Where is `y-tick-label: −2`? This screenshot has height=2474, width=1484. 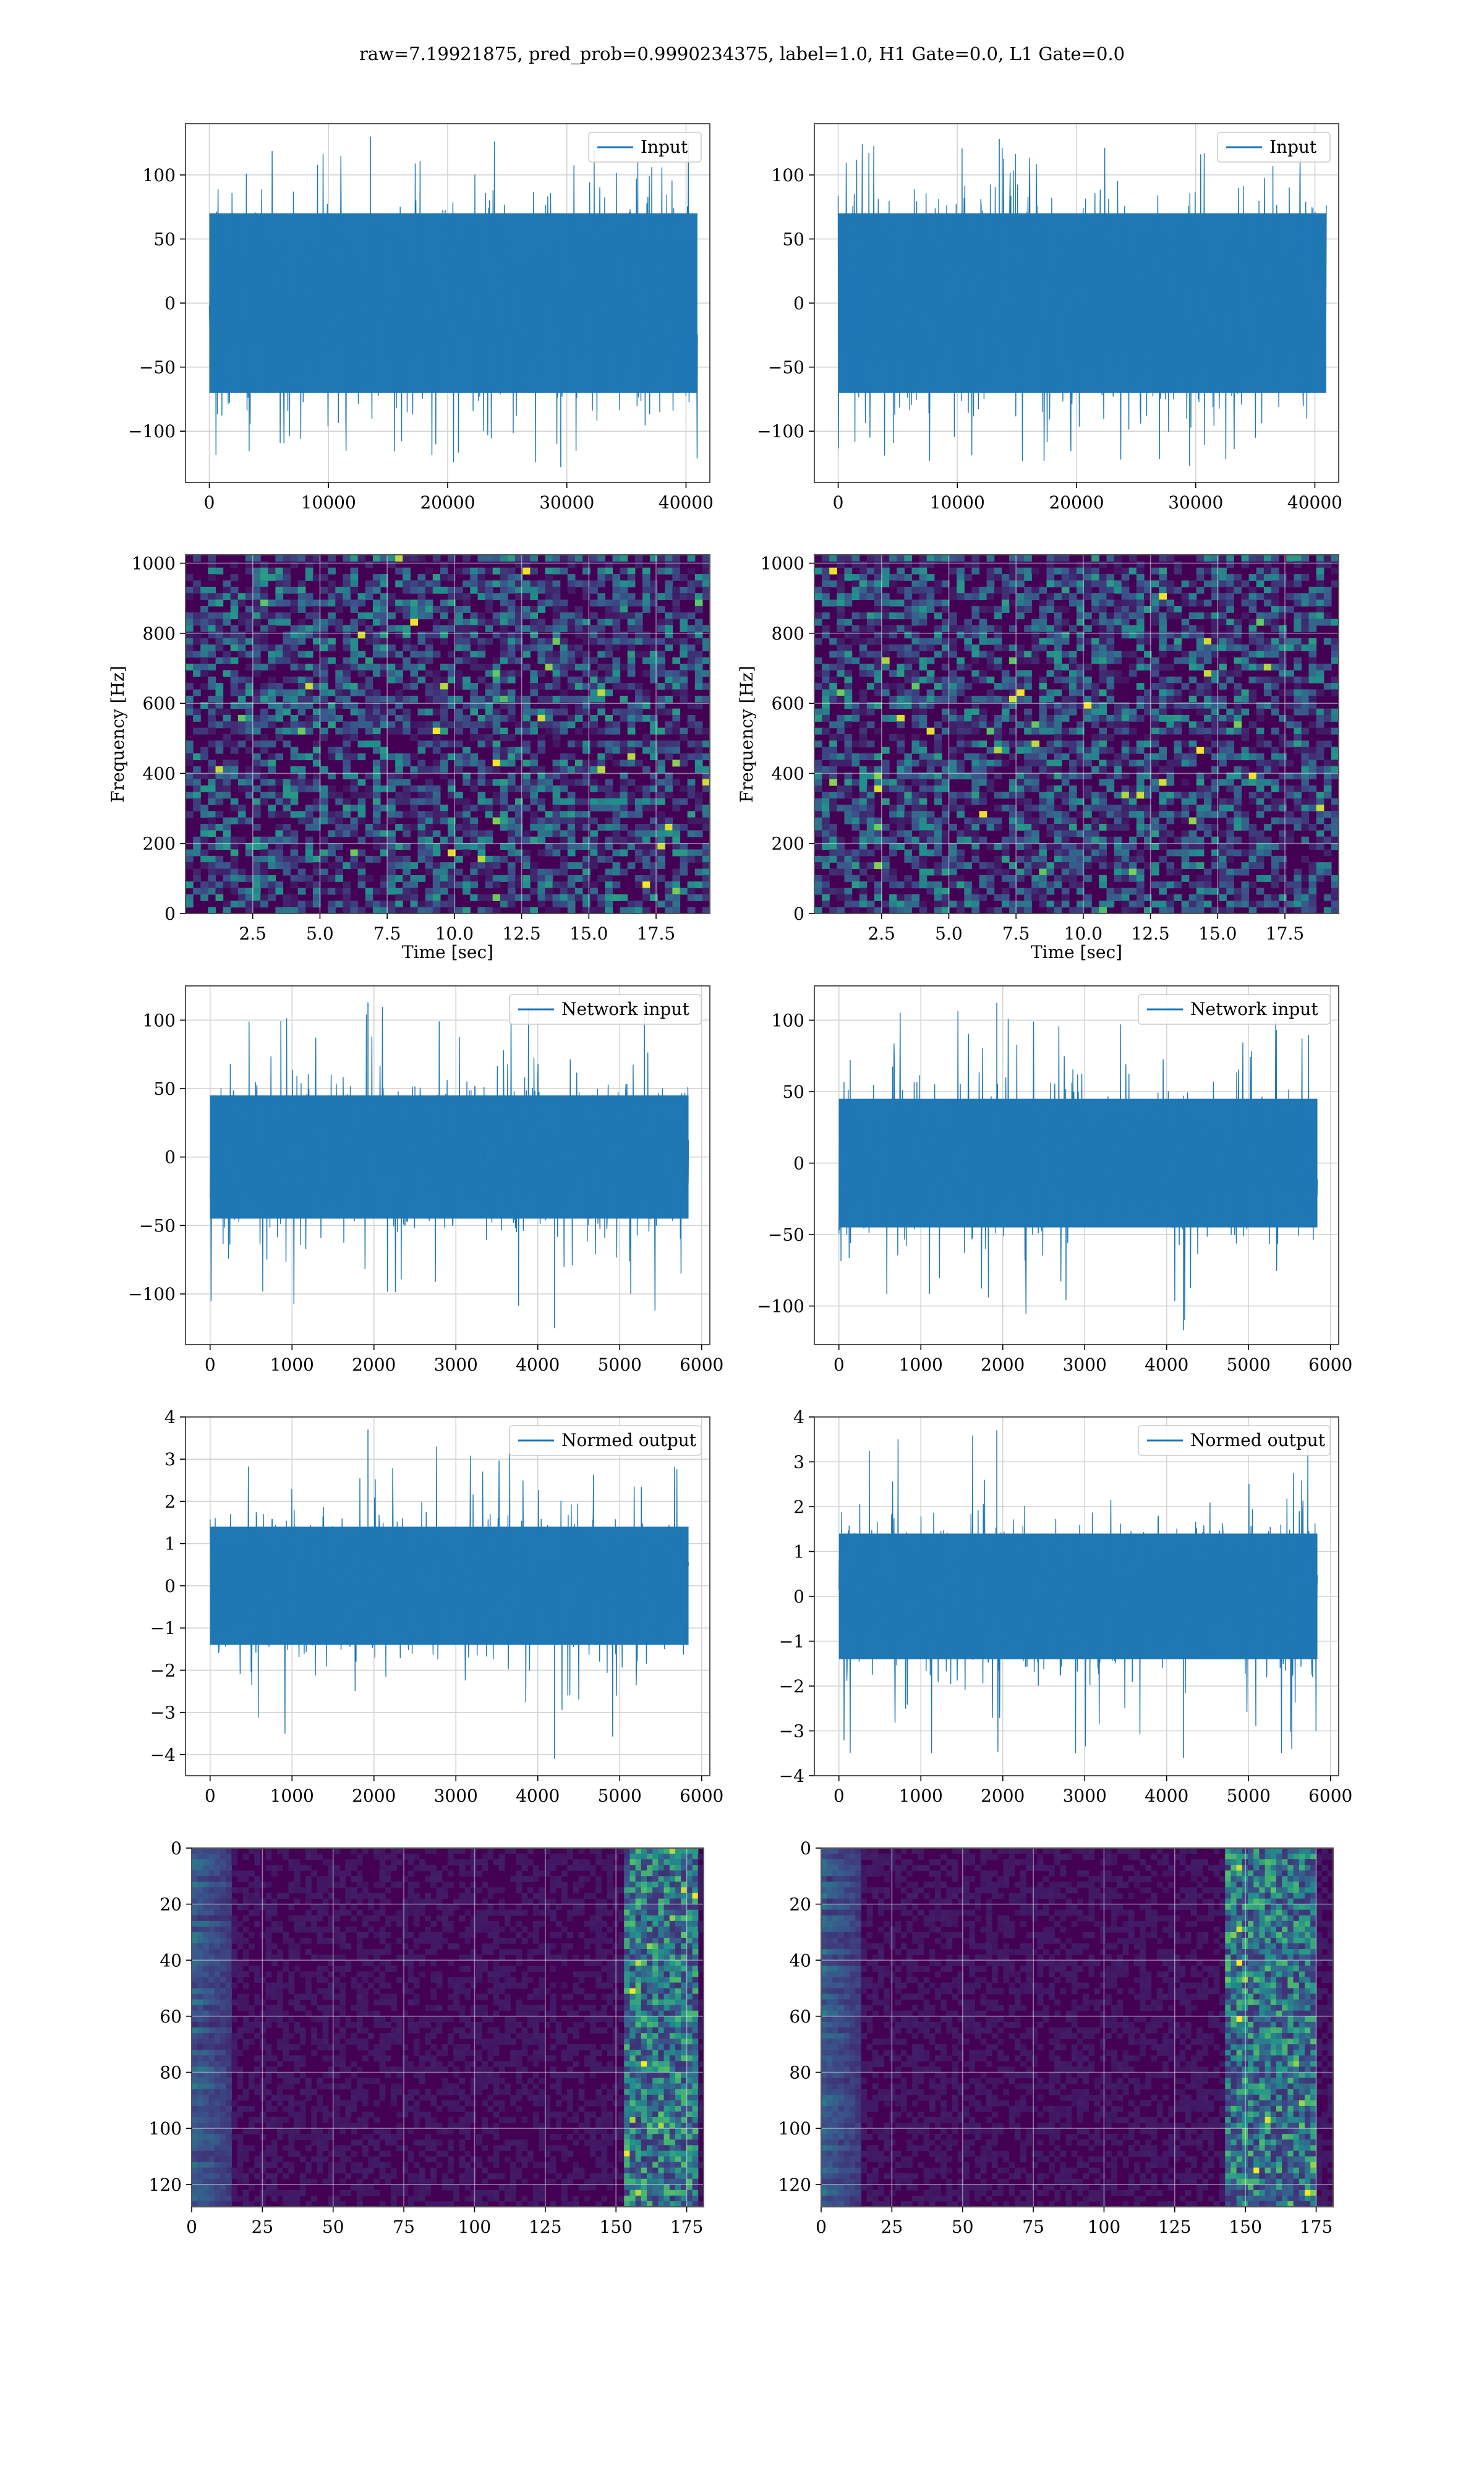
y-tick-label: −2 is located at coordinates (791, 1686).